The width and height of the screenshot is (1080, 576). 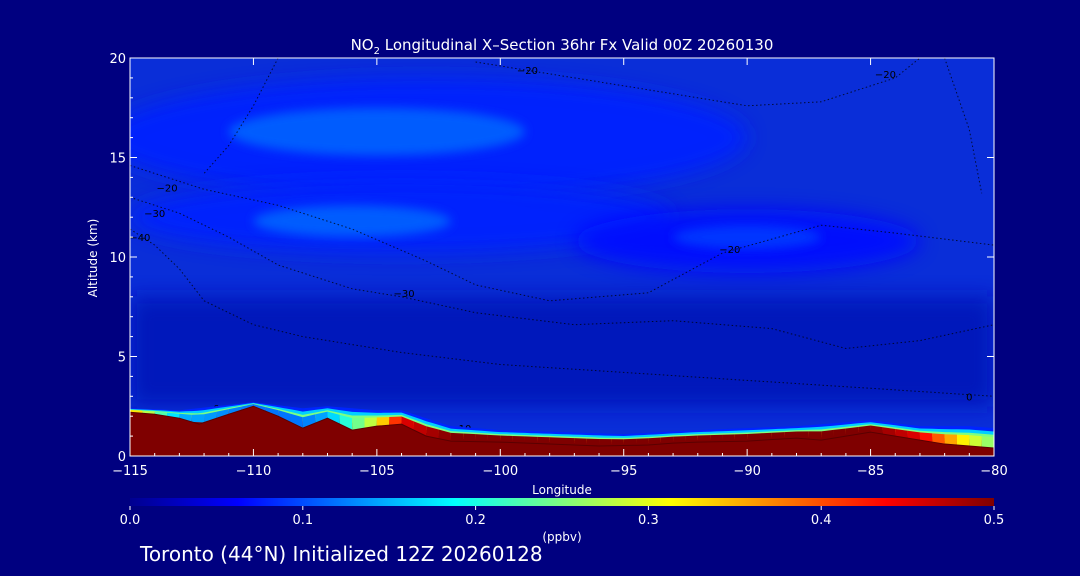 I want to click on surface-no2-layer, so click(x=562, y=429).